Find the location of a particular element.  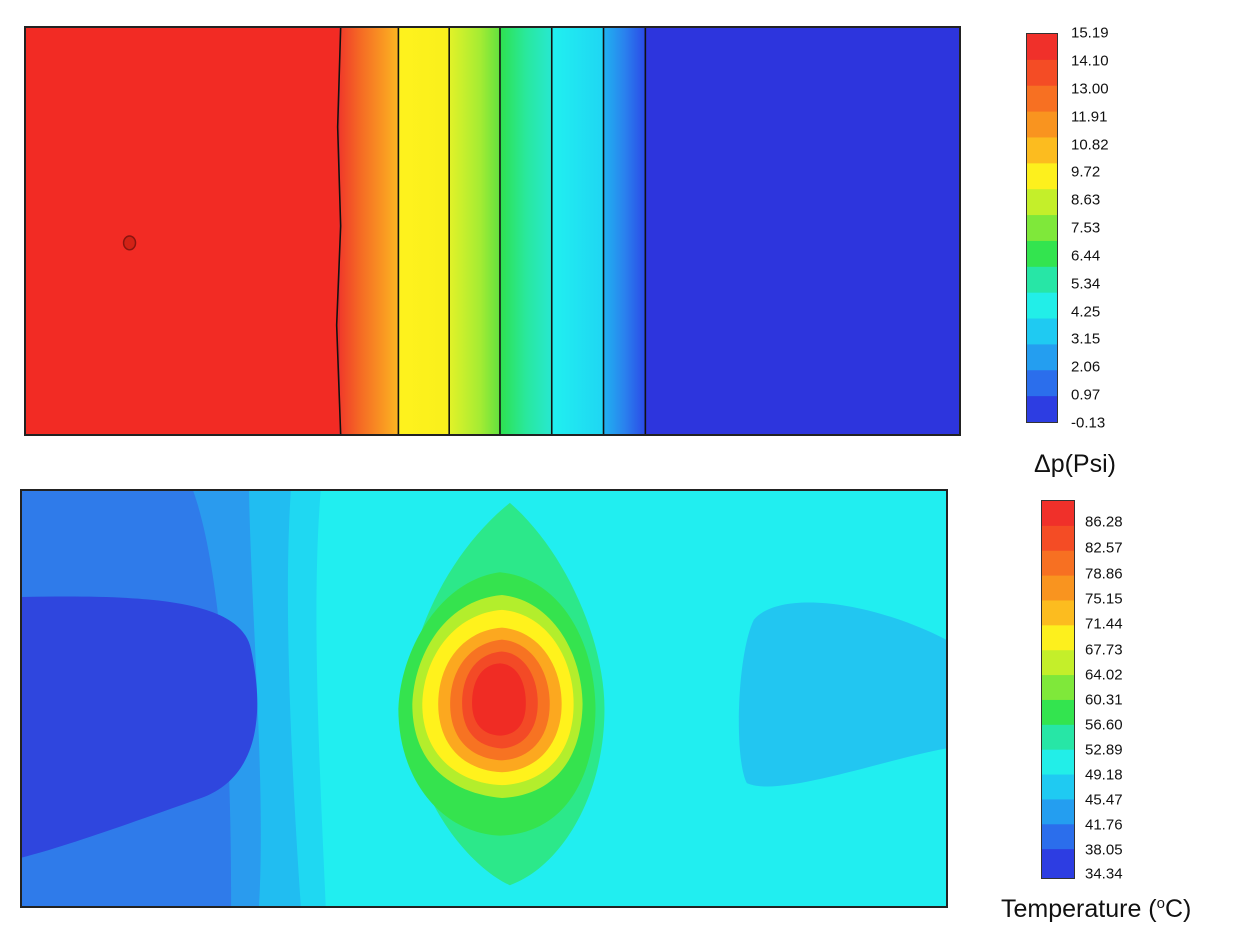

probe-marker is located at coordinates (129, 243).